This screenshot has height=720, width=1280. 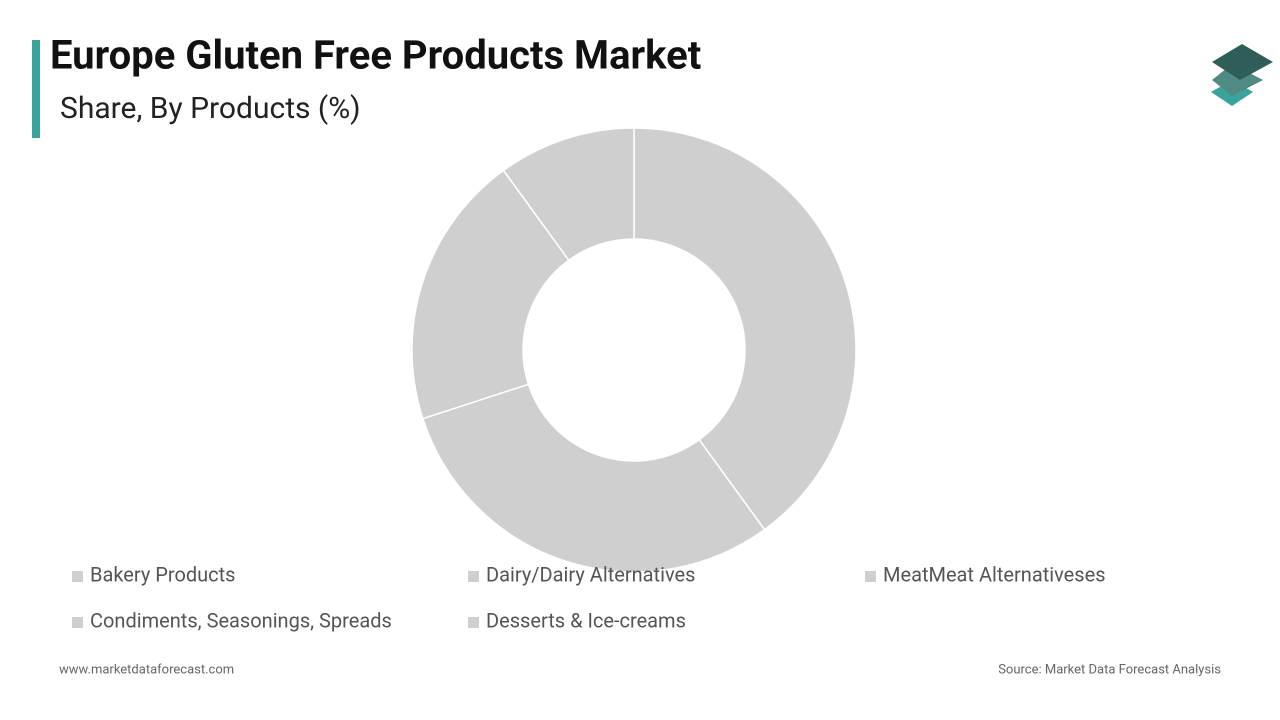 I want to click on legend-label: Bakery Products, so click(x=163, y=574).